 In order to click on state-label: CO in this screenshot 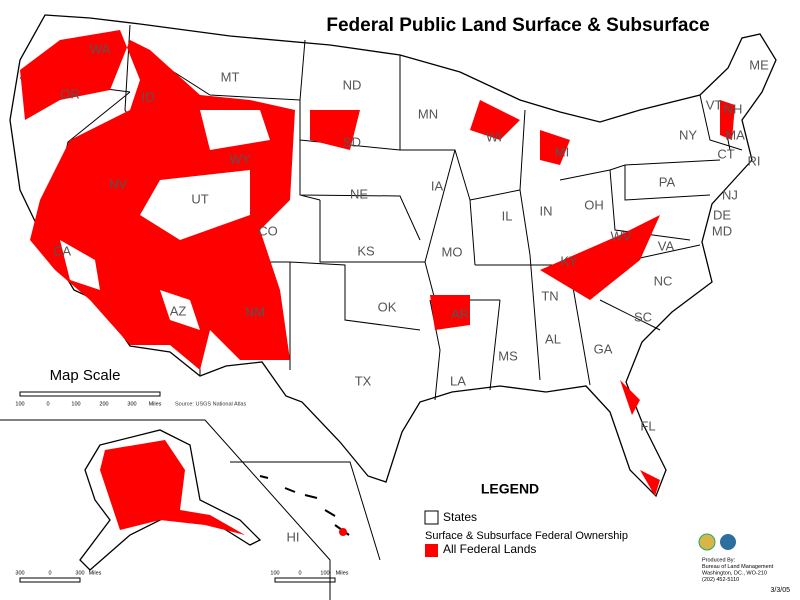, I will do `click(268, 230)`.